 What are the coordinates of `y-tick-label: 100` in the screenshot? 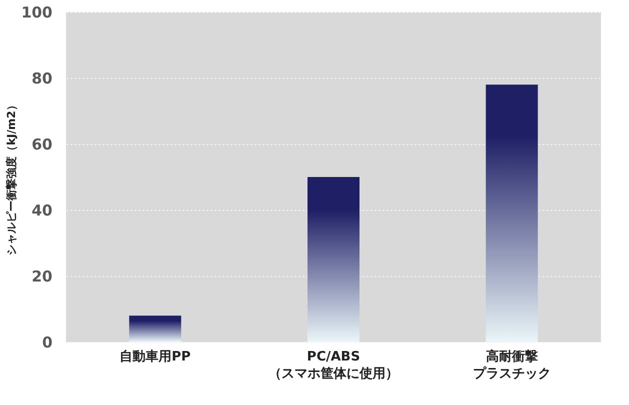 It's located at (36, 13).